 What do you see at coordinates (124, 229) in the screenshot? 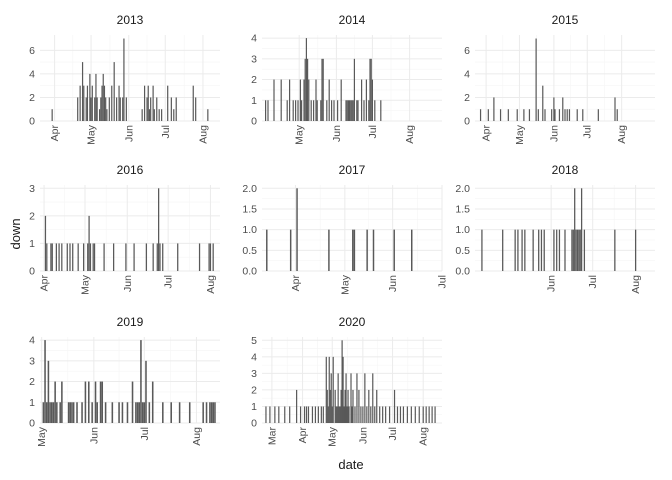
I see `facet-panel-2016: 0 1 2 3 Apr May Jun Jul Aug 2016` at bounding box center [124, 229].